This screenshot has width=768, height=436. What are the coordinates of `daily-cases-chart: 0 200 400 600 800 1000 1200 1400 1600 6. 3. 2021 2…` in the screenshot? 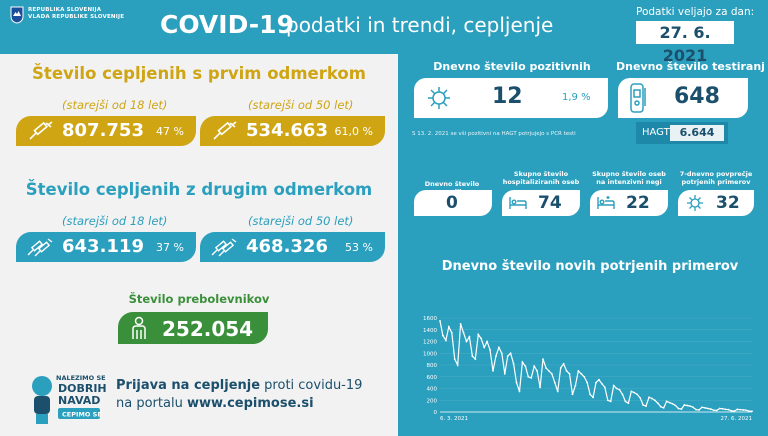 It's located at (588, 369).